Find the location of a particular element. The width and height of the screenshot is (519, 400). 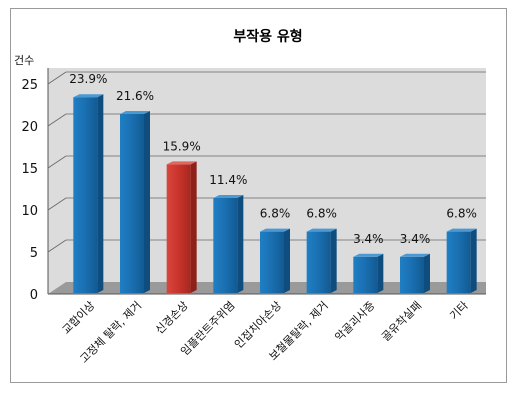

data-label: 21.6% is located at coordinates (135, 96).